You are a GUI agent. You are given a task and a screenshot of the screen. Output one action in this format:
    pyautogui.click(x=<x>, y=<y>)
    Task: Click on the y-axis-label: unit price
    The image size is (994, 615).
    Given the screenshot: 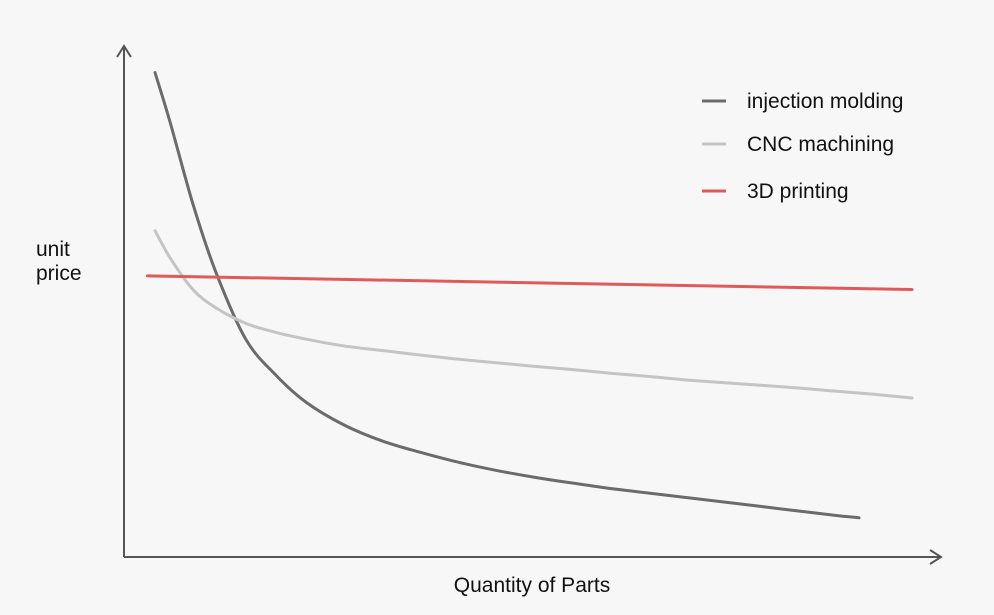 What is the action you would take?
    pyautogui.click(x=59, y=261)
    